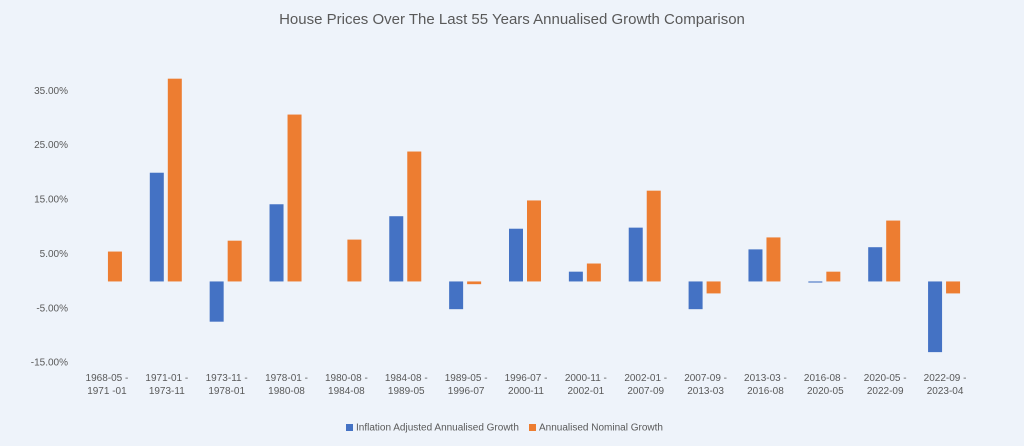 The image size is (1024, 446). What do you see at coordinates (466, 391) in the screenshot?
I see `x-tick-label-line: 1996-07` at bounding box center [466, 391].